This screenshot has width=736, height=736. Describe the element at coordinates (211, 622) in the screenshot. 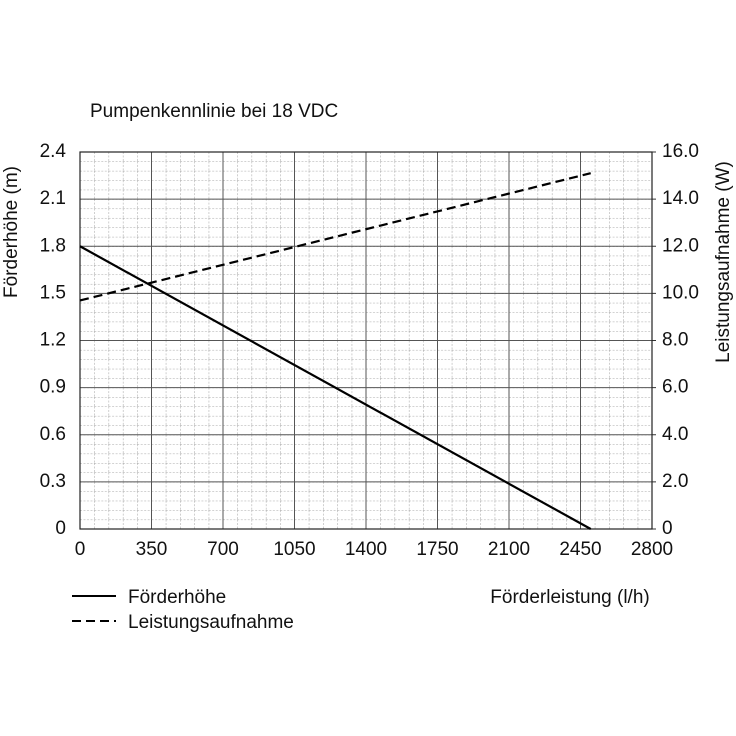

I see `legend-label: Leistungsaufnahme` at that location.